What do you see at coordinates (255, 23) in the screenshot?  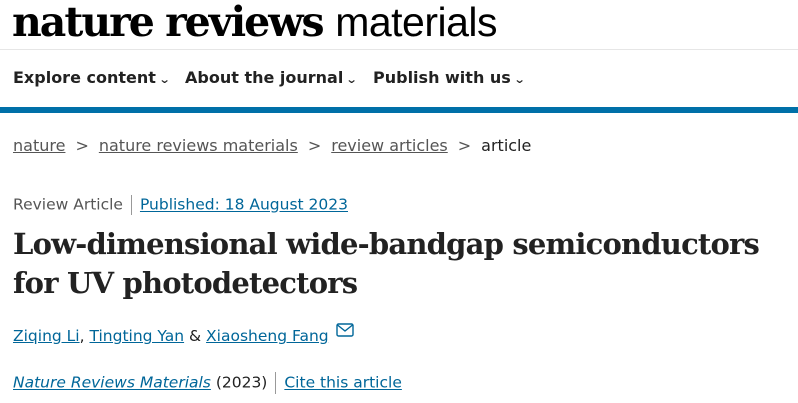 I see `journal-logo: nature reviews materials` at bounding box center [255, 23].